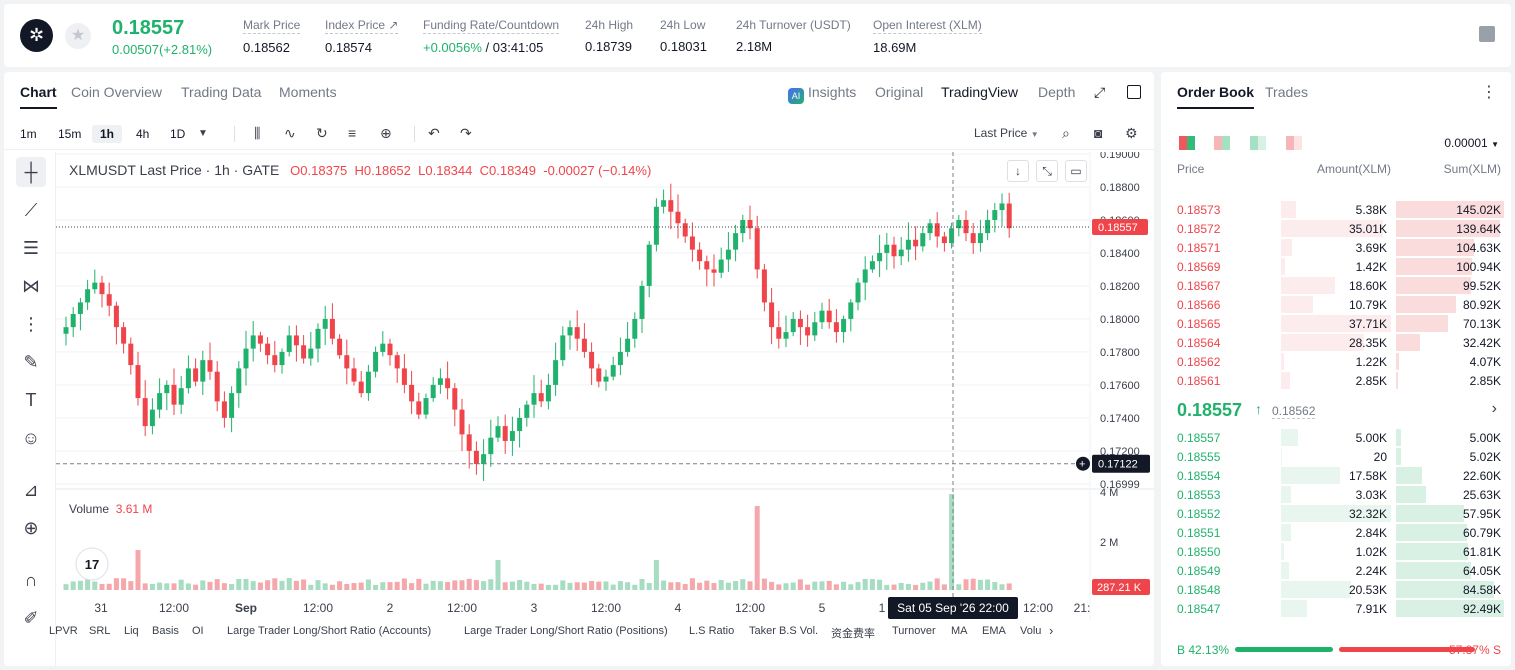  What do you see at coordinates (31, 490) in the screenshot?
I see `ruler-icon: ⊿` at bounding box center [31, 490].